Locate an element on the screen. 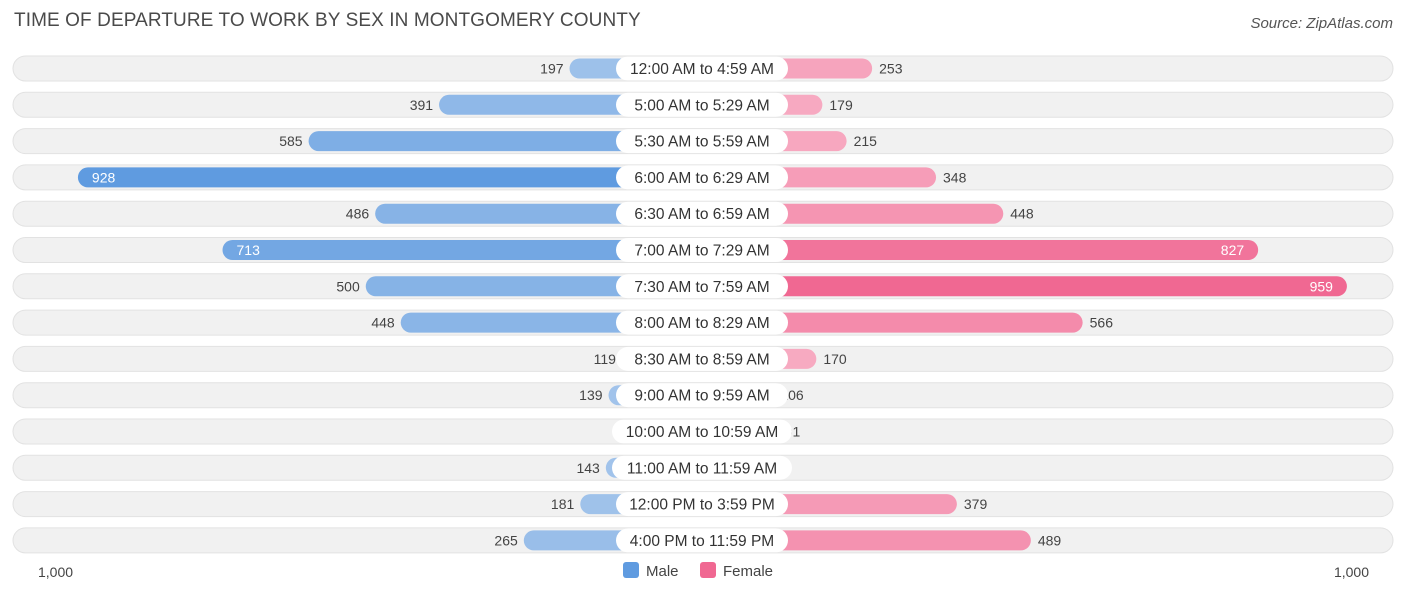 Image resolution: width=1406 pixels, height=595 pixels. category-label: 6:00 AM to 6:29 AM is located at coordinates (701, 178).